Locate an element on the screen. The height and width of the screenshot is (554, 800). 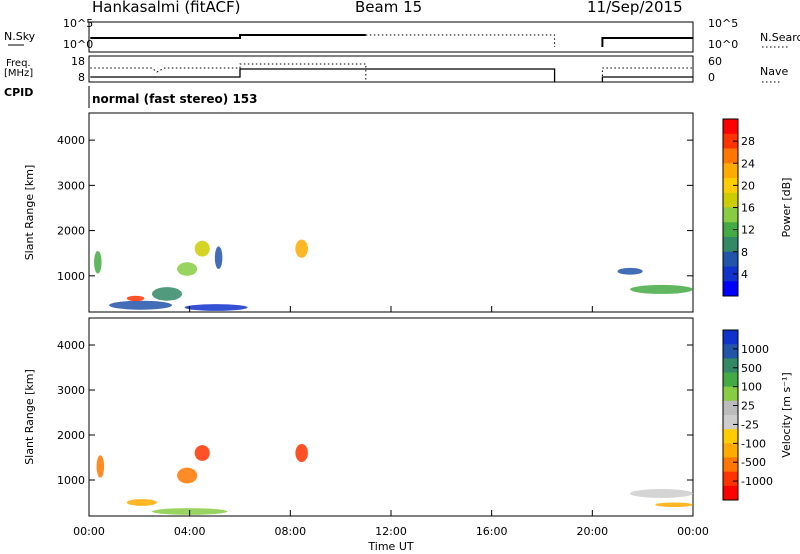
nsky-panel-frame is located at coordinates (391, 37).